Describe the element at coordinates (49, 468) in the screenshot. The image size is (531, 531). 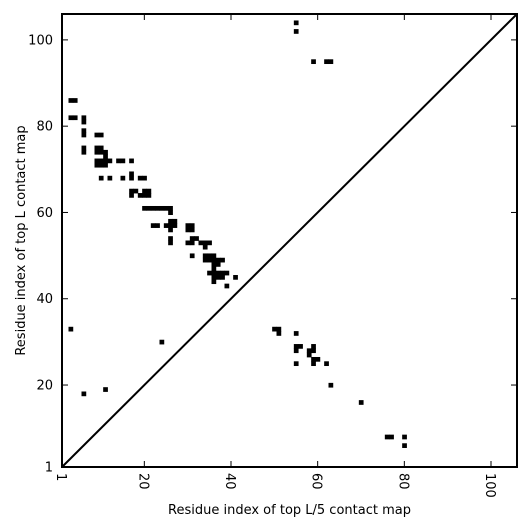
I see `y-tick-label: 1` at that location.